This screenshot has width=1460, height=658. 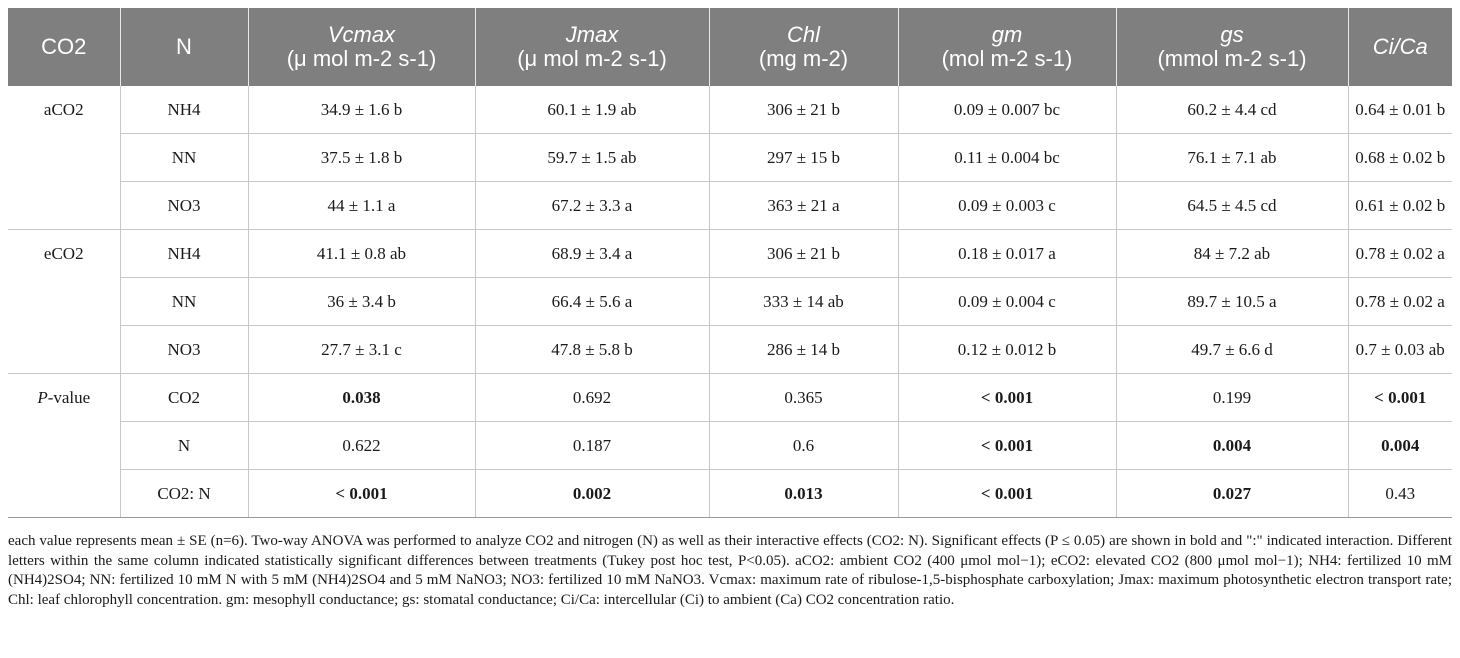 What do you see at coordinates (42, 397) in the screenshot?
I see `pvalue-label-p: P` at bounding box center [42, 397].